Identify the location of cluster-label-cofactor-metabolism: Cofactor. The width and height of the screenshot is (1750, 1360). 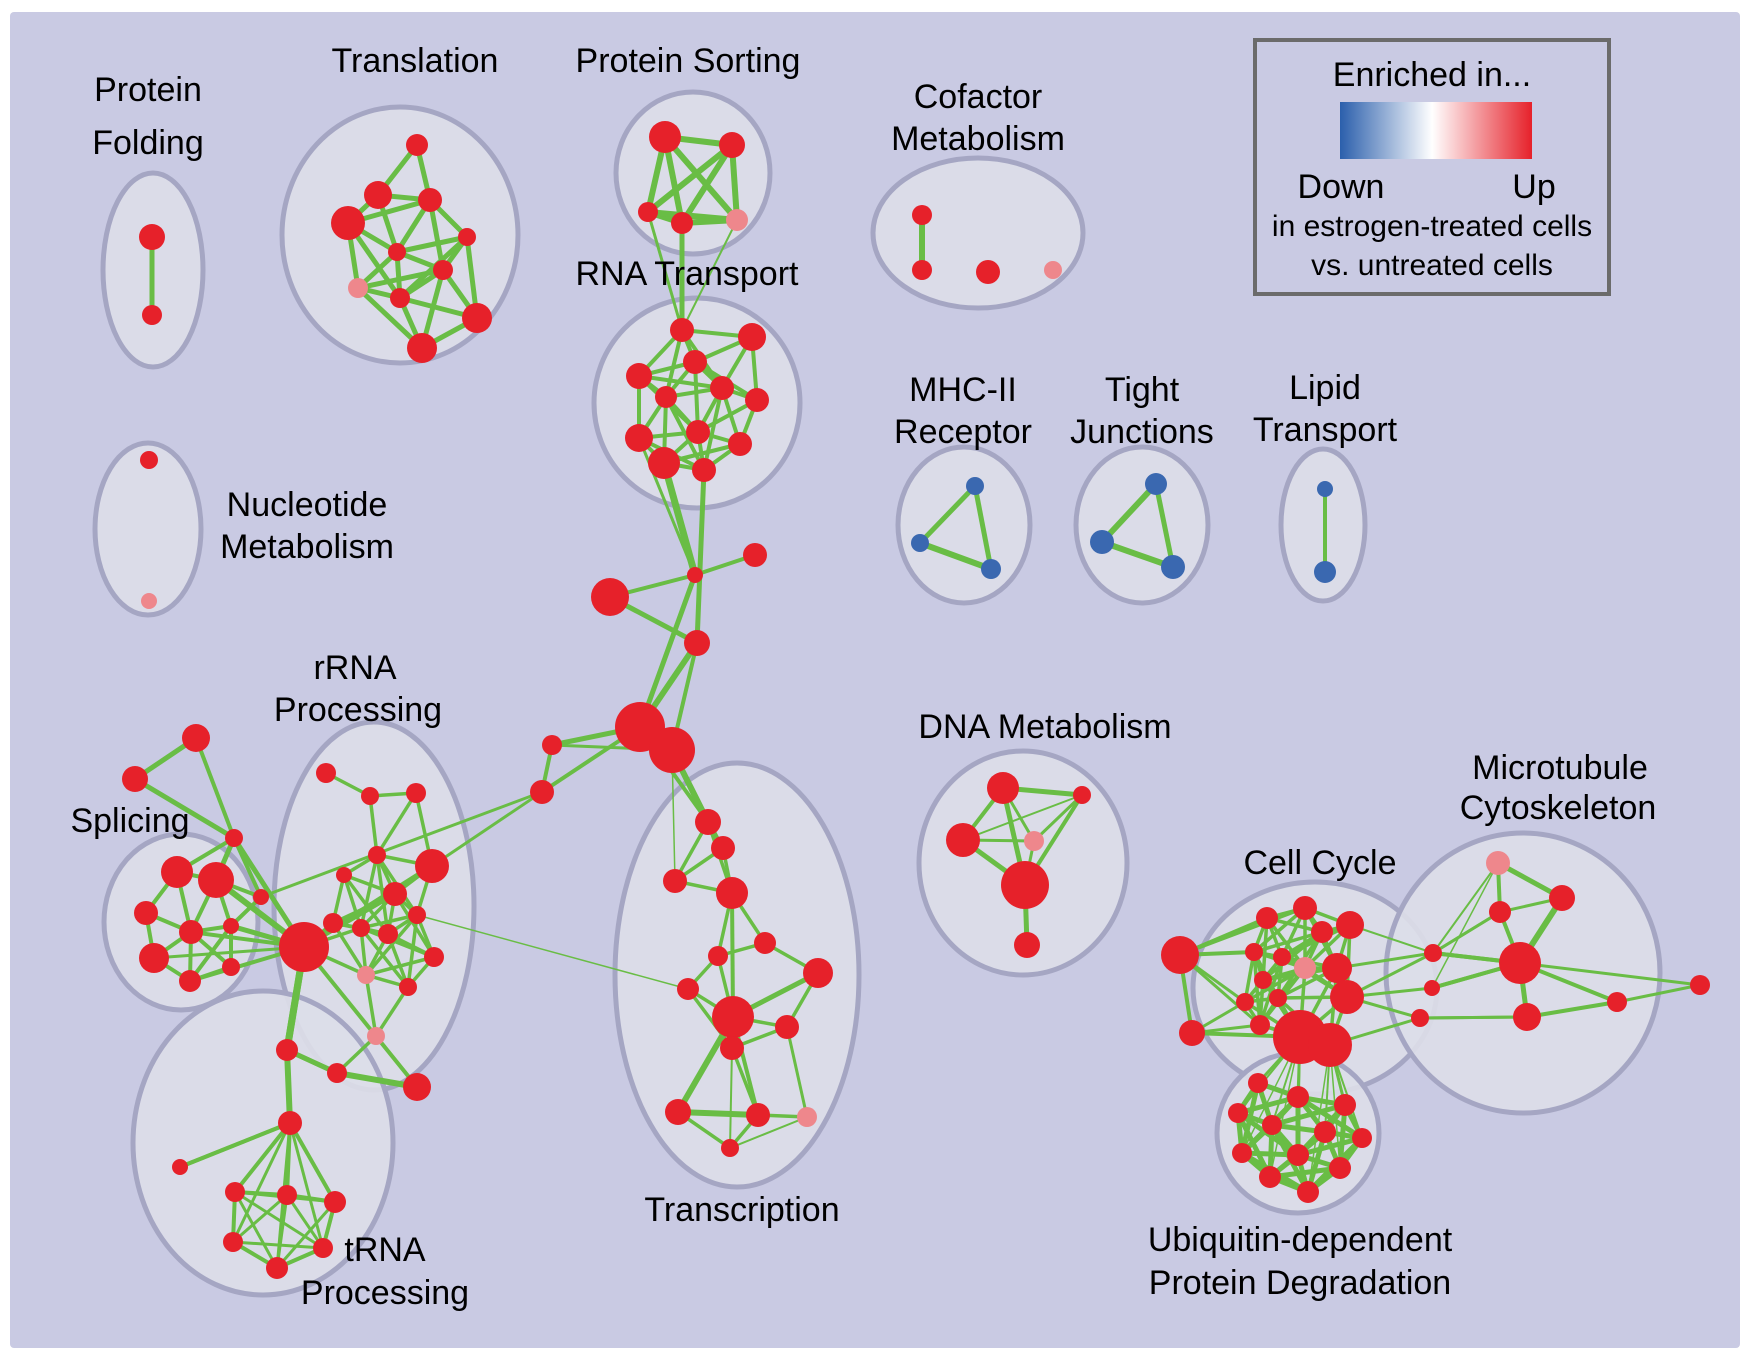
(978, 97).